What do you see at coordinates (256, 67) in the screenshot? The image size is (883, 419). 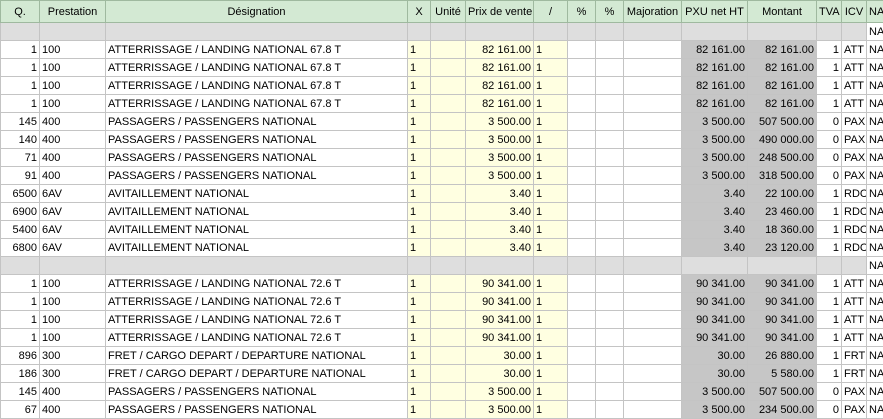 I see `table-cell: ATTERRISSAGE / LANDING NATIONAL 67.8 T` at bounding box center [256, 67].